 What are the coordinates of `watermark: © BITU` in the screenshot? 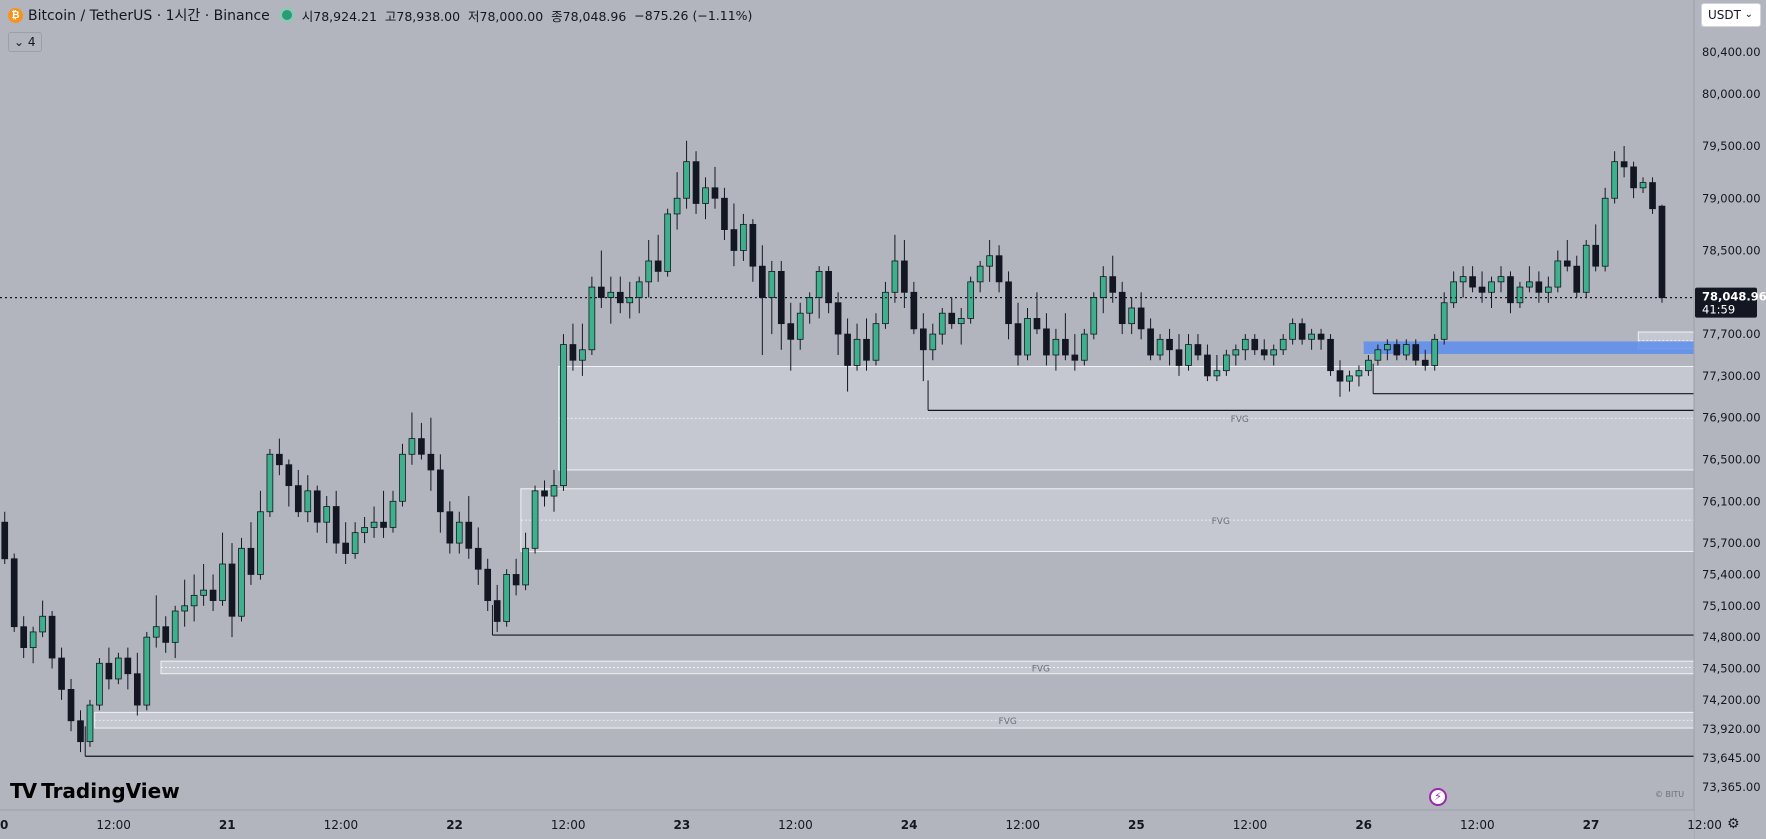 It's located at (1670, 794).